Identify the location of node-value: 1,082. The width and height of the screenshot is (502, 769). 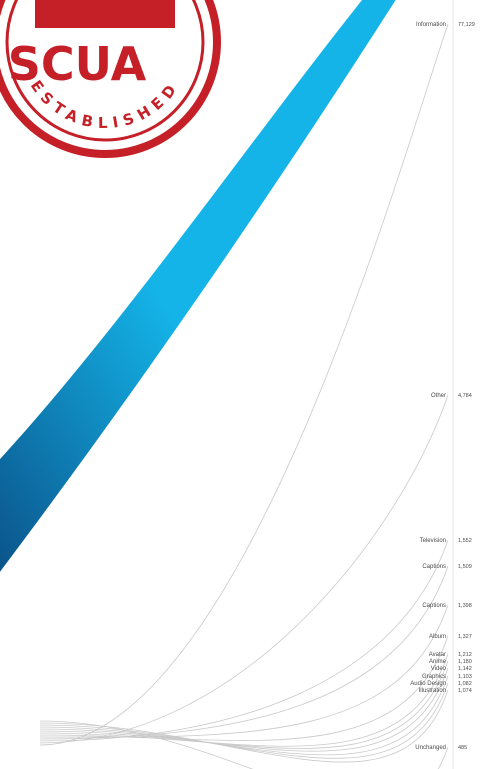
(465, 684).